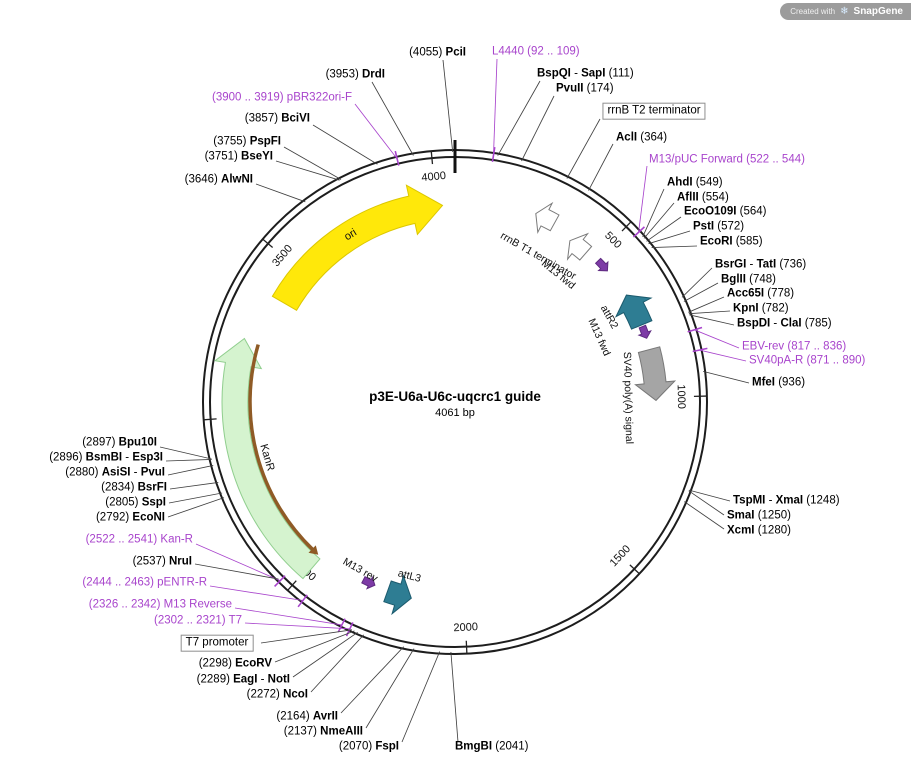  I want to click on feature-attR2, so click(633, 312).